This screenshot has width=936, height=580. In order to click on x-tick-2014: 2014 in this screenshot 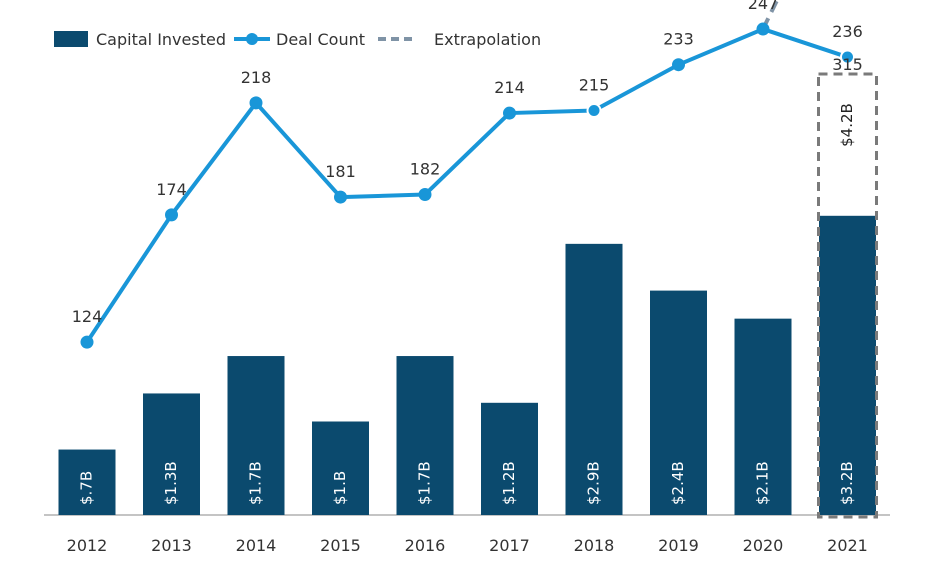, I will do `click(256, 545)`.